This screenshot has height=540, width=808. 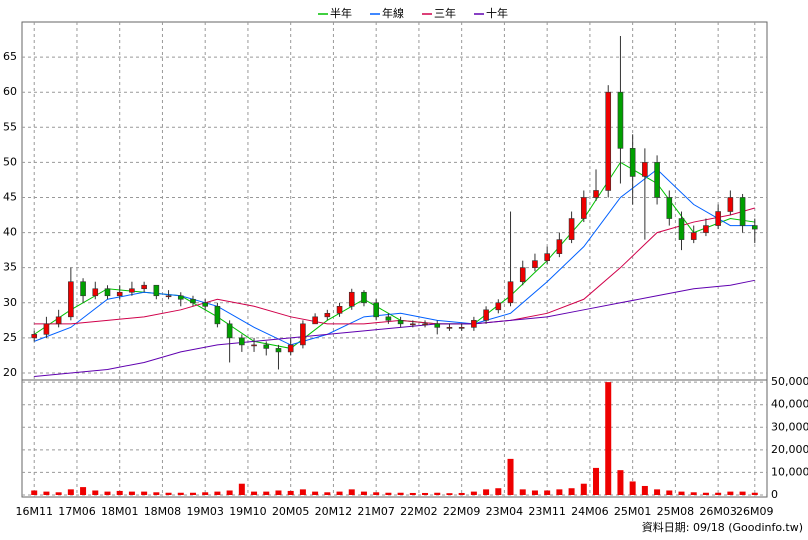 I want to click on y-tick-label: 30, so click(x=10, y=302).